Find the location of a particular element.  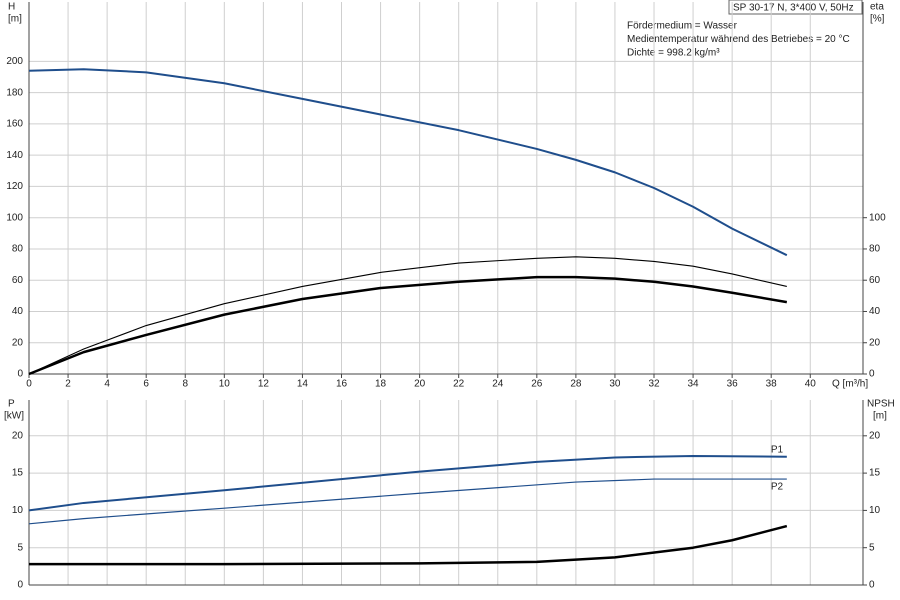

x-tick-label: 2 is located at coordinates (68, 384).